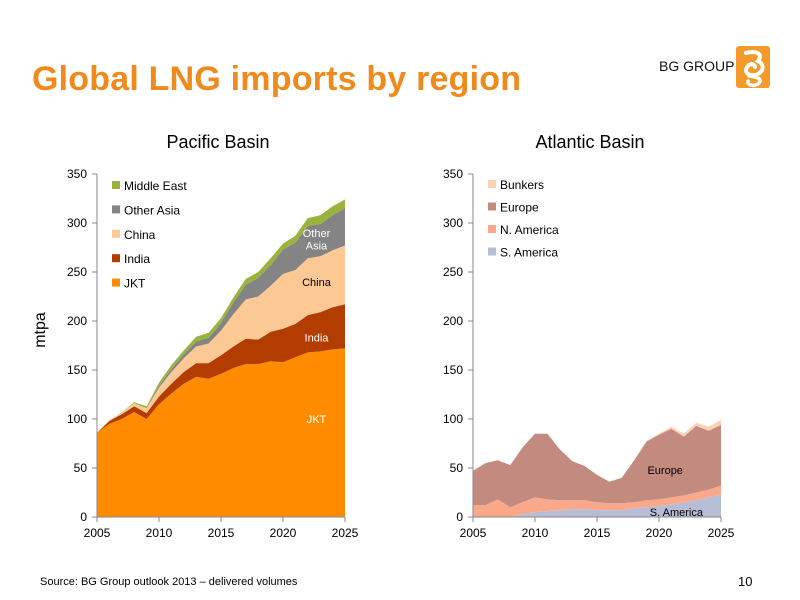 The width and height of the screenshot is (800, 600). What do you see at coordinates (317, 339) in the screenshot?
I see `annotation-india: India` at bounding box center [317, 339].